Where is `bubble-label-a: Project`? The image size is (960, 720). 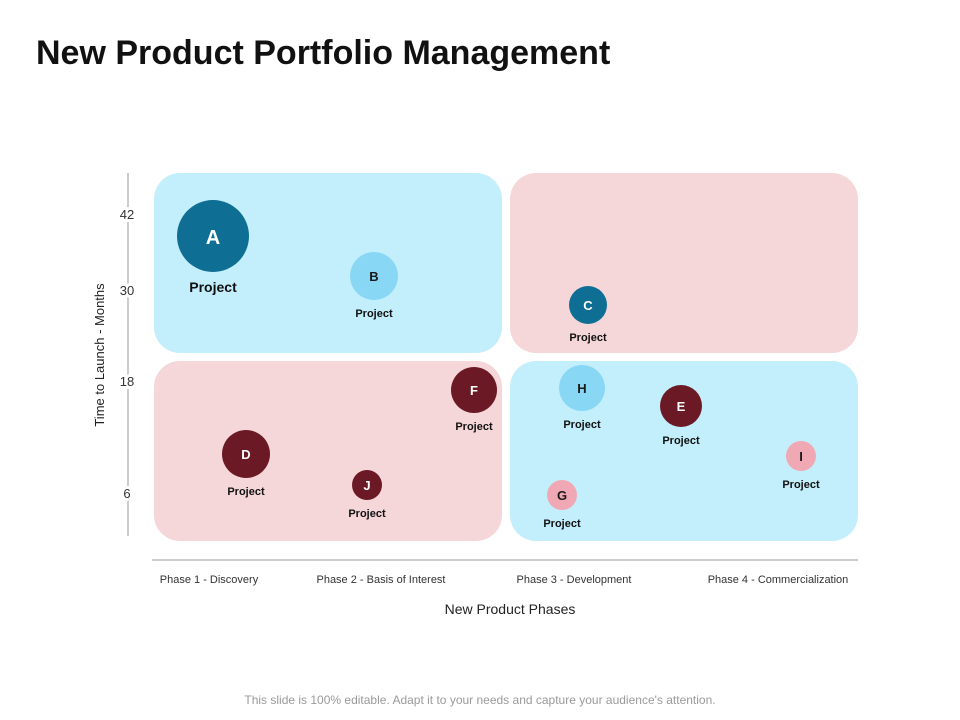 bubble-label-a: Project is located at coordinates (213, 287).